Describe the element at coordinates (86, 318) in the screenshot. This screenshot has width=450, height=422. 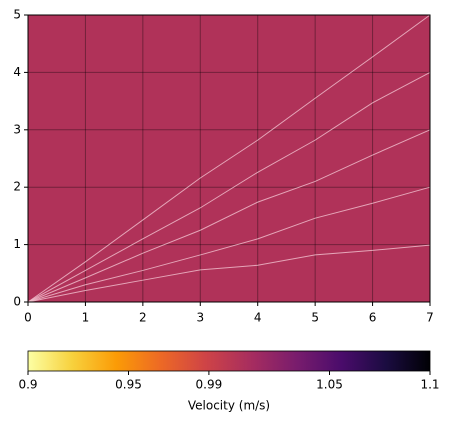
I see `x-tick-label: 1` at that location.